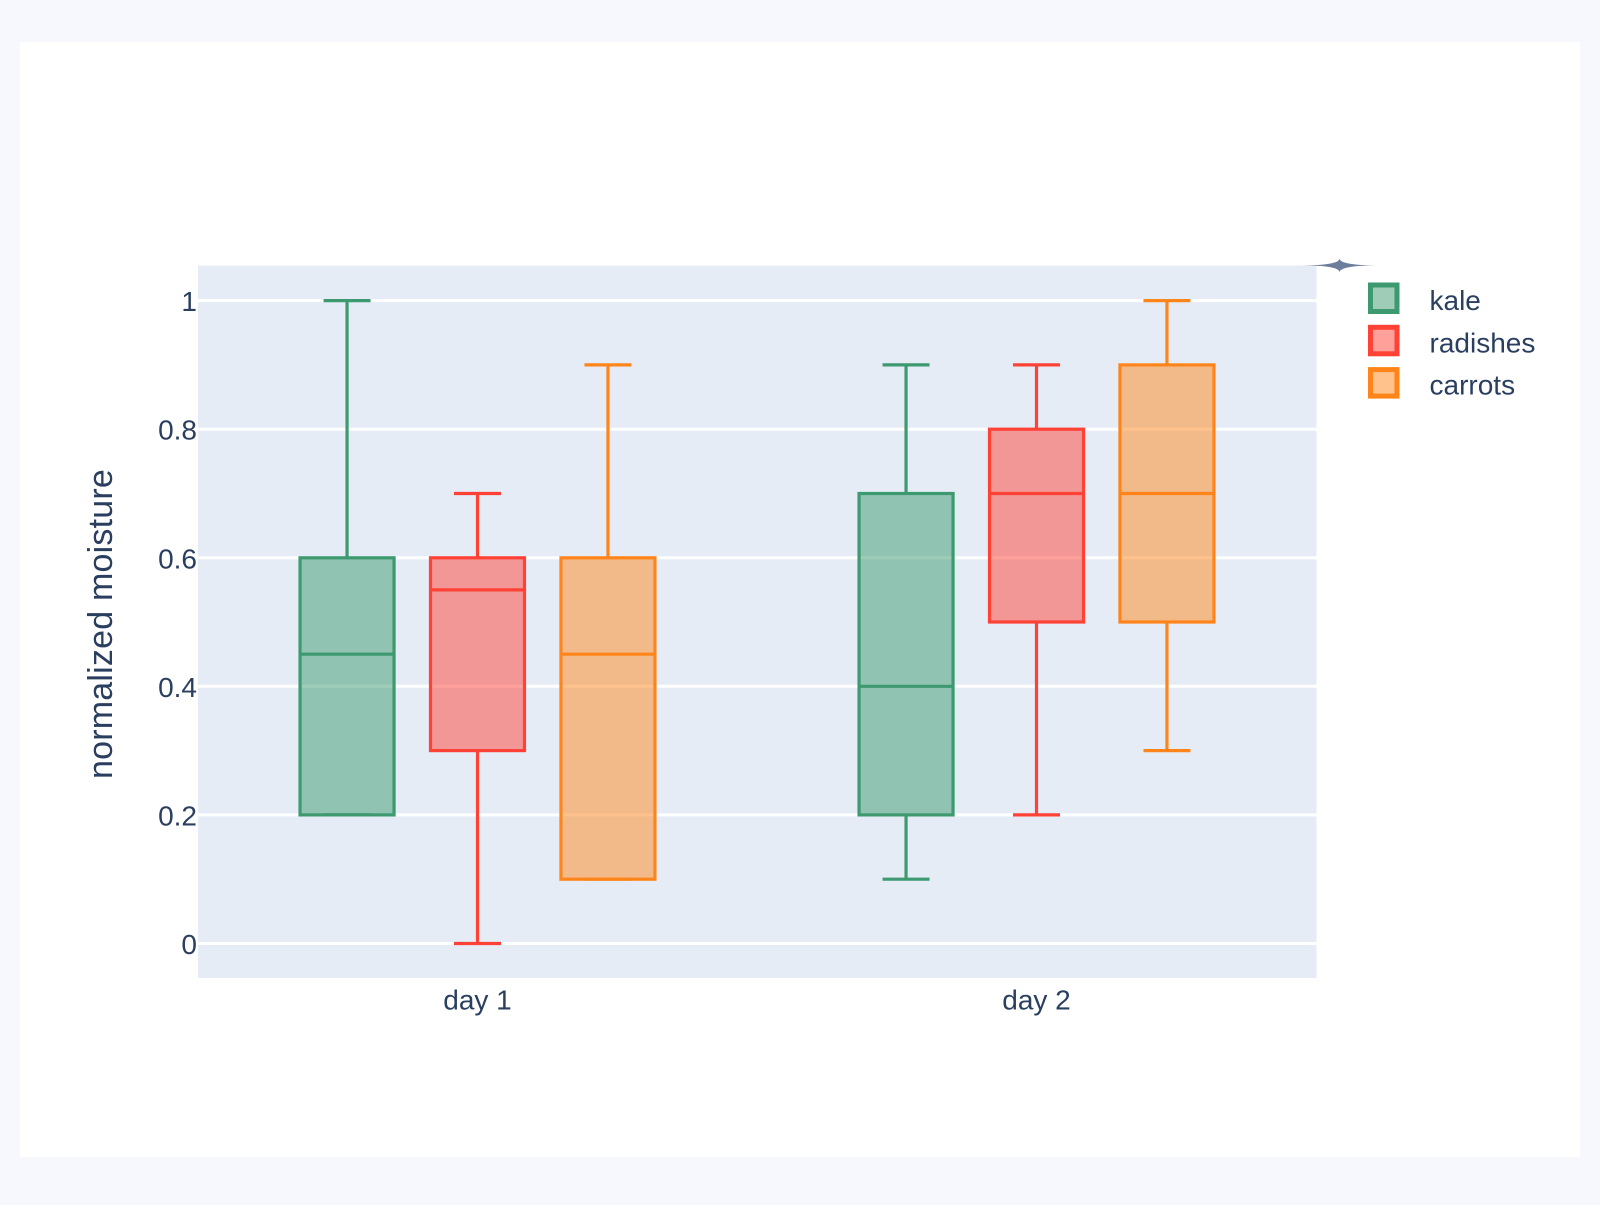 Image resolution: width=1600 pixels, height=1205 pixels. What do you see at coordinates (189, 301) in the screenshot?
I see `svg-text: 1` at bounding box center [189, 301].